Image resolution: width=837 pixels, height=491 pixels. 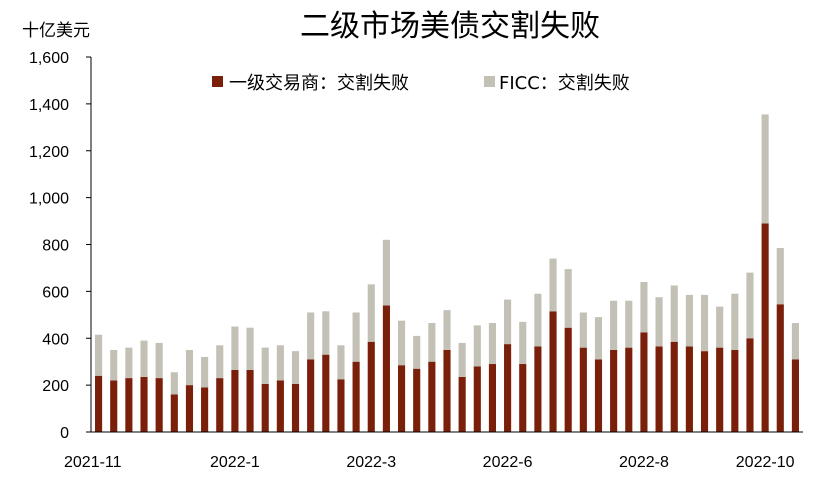 What do you see at coordinates (450, 26) in the screenshot?
I see `chart-title: 二级市场美债交割失败` at bounding box center [450, 26].